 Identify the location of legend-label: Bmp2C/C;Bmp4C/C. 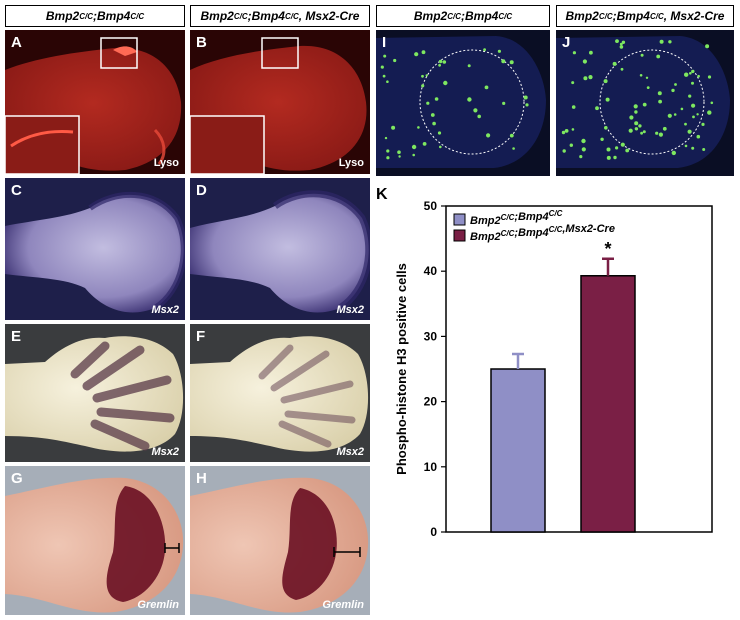
(516, 218).